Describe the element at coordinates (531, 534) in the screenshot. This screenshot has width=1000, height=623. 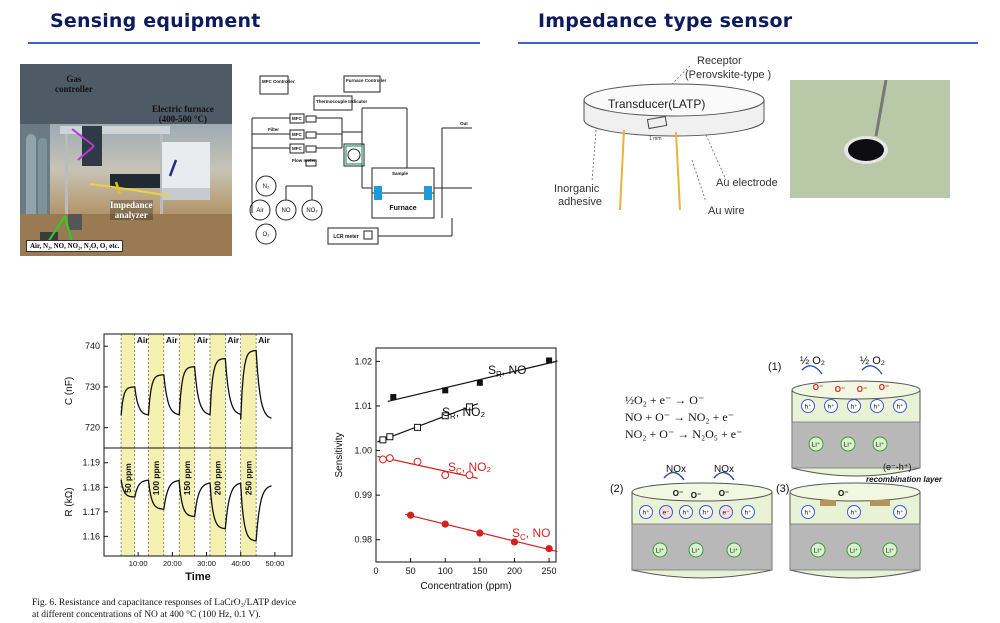
I see `series-label: SC, NO` at that location.